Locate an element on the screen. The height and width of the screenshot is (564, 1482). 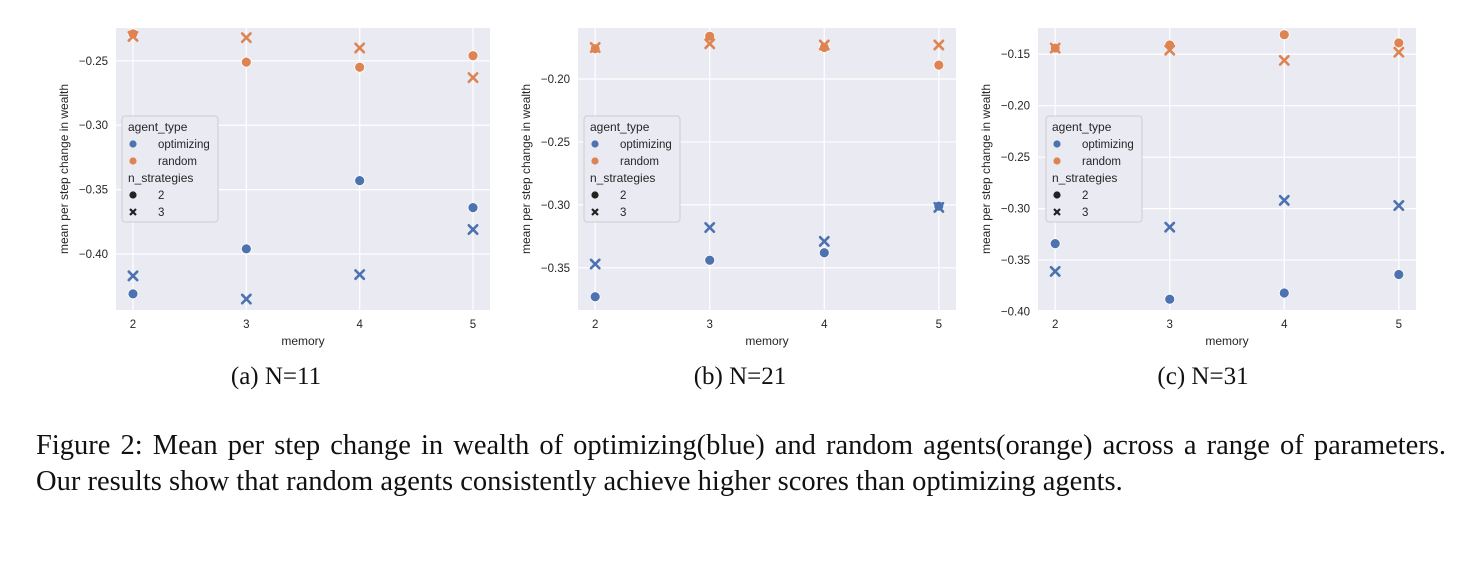
legend-label-style-3: 3 is located at coordinates (1085, 213).